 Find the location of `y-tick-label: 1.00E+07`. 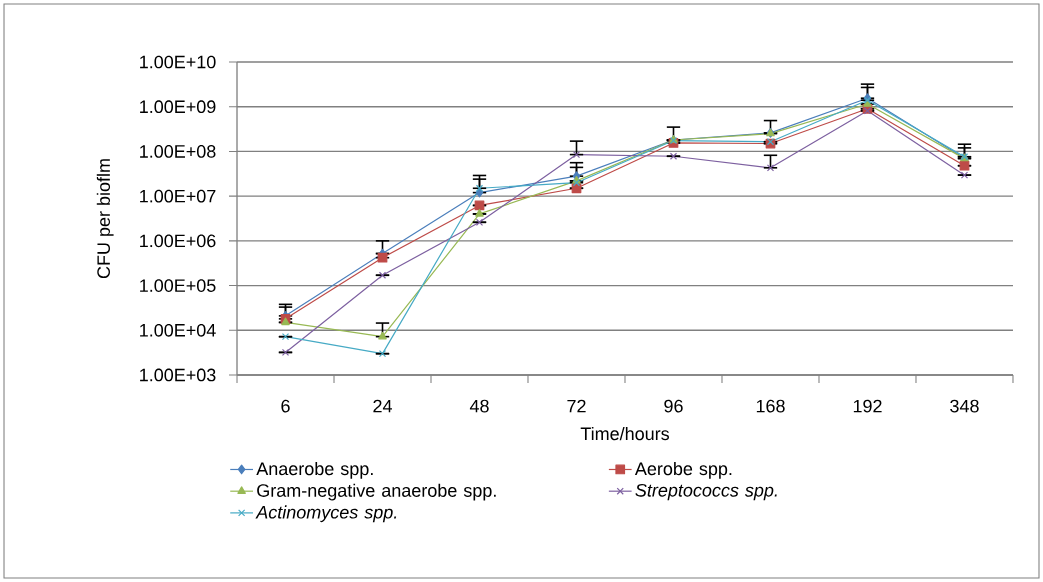

y-tick-label: 1.00E+07 is located at coordinates (178, 196).